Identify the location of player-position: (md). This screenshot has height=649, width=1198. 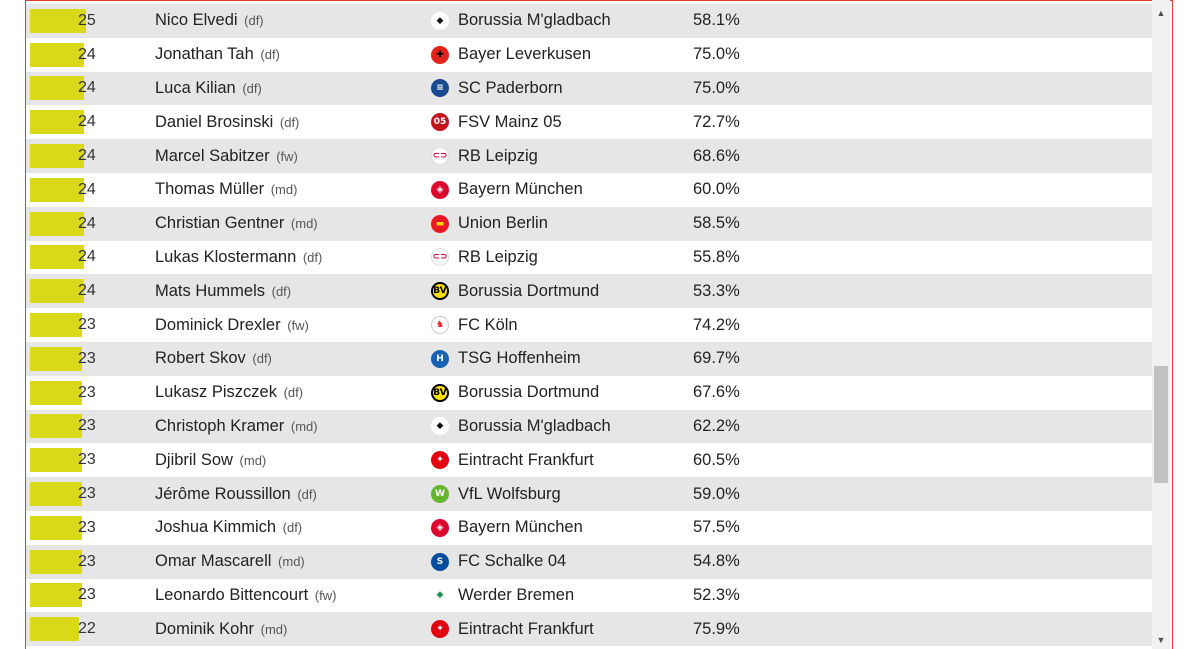
(253, 460).